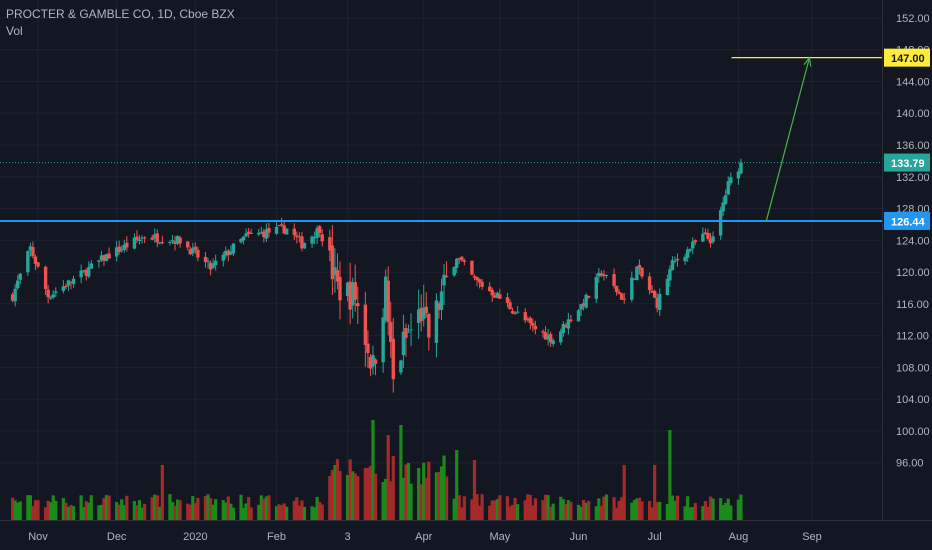 Image resolution: width=932 pixels, height=550 pixels. What do you see at coordinates (913, 146) in the screenshot?
I see `price-tick-label: 136.00` at bounding box center [913, 146].